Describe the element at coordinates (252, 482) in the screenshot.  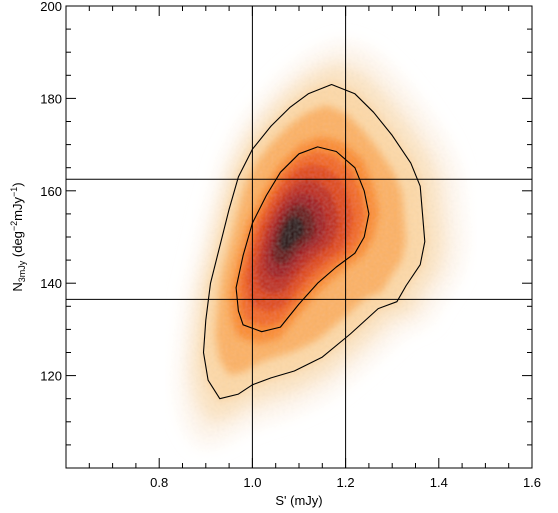
I see `x-tick-label: 1.0` at that location.